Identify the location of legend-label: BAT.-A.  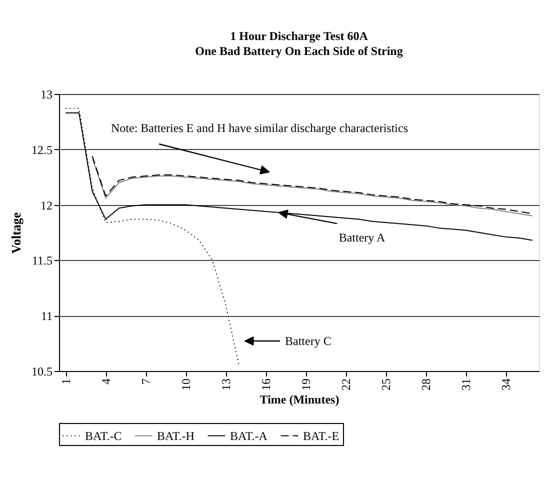
(249, 435).